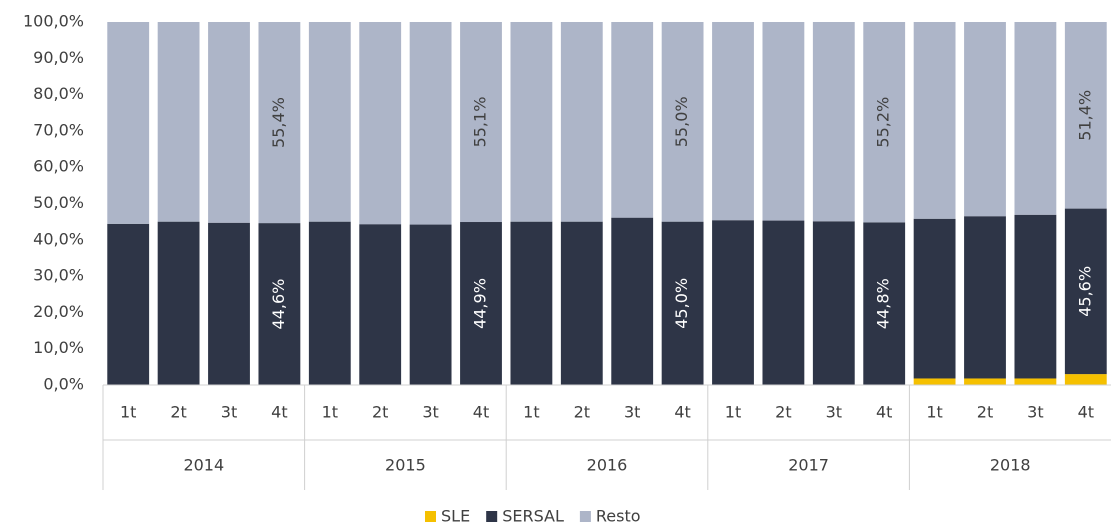  Describe the element at coordinates (58, 202) in the screenshot. I see `y-tick-label: 50,0%` at that location.